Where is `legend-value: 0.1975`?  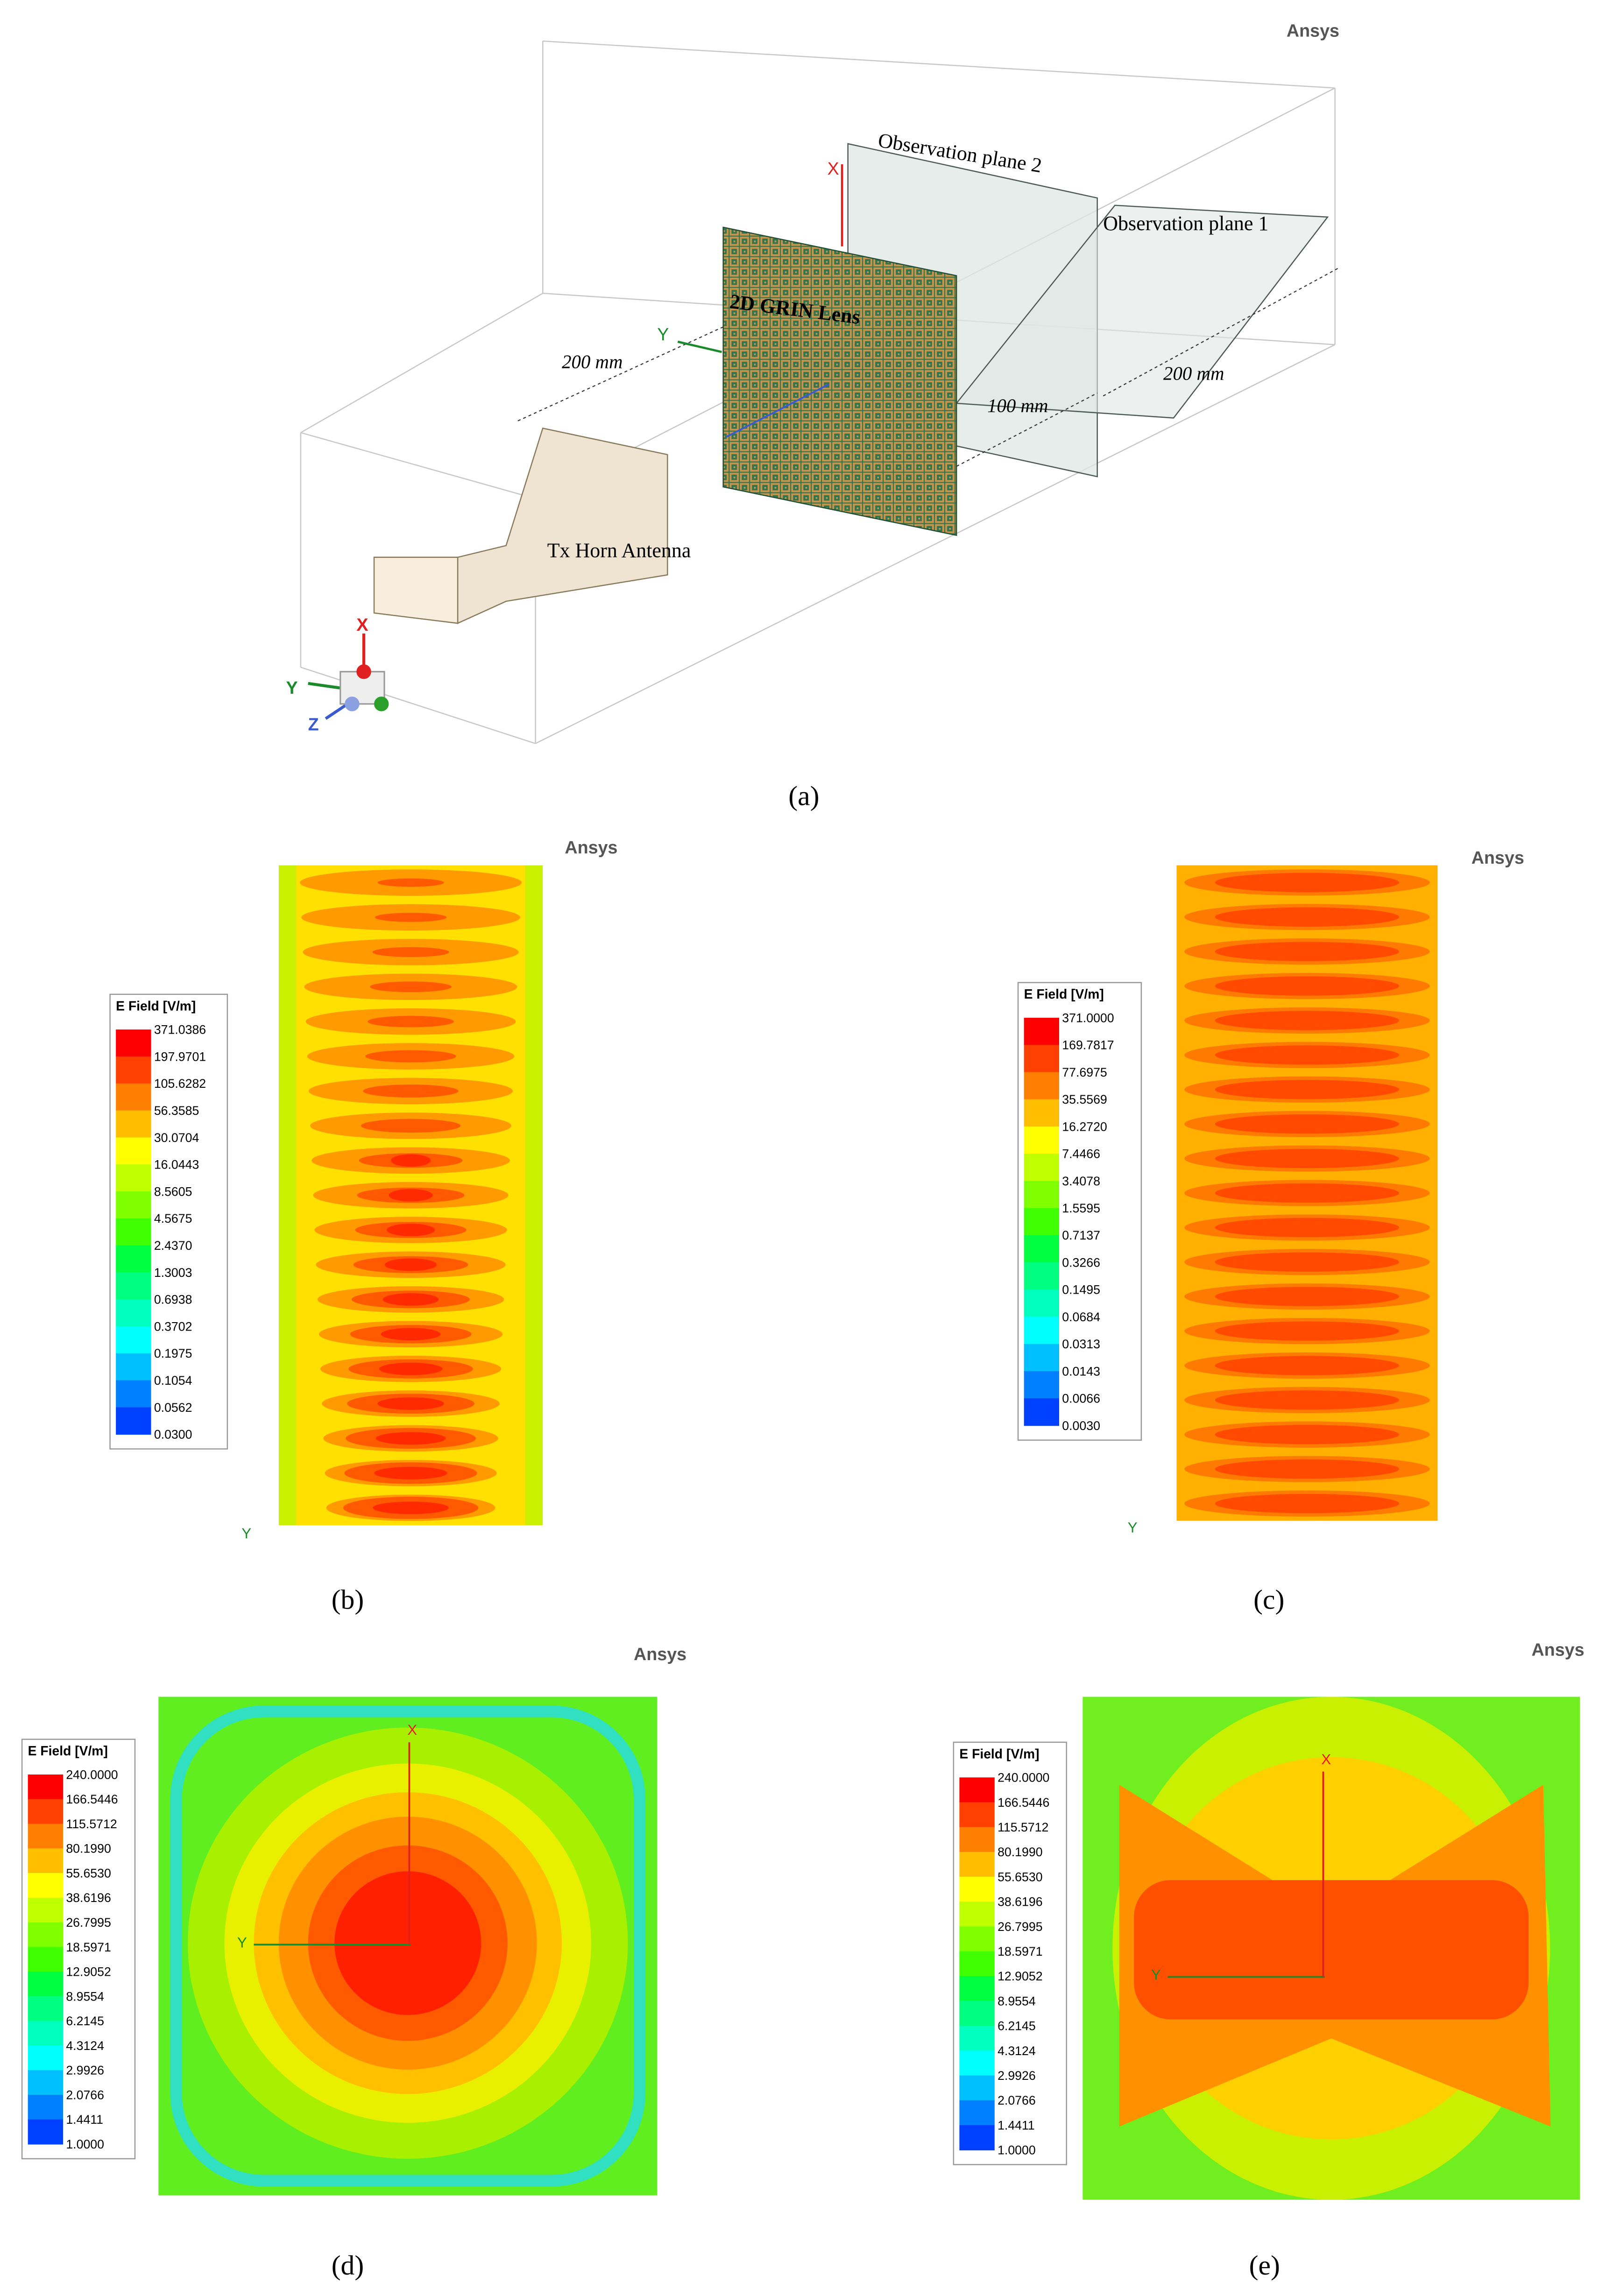 legend-value: 0.1975 is located at coordinates (173, 1353).